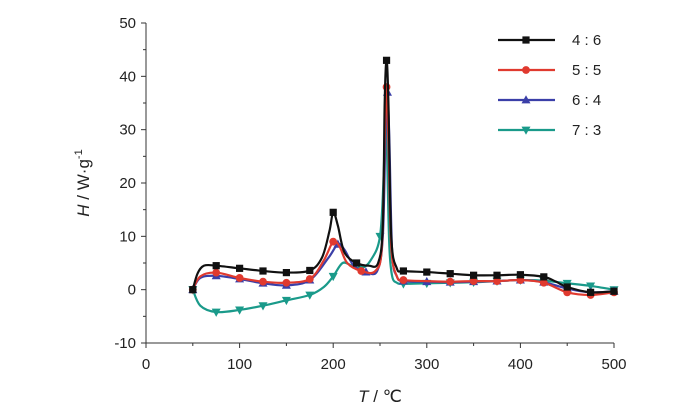 This screenshot has width=700, height=415. What do you see at coordinates (146, 364) in the screenshot?
I see `x-tick-label: 0` at bounding box center [146, 364].